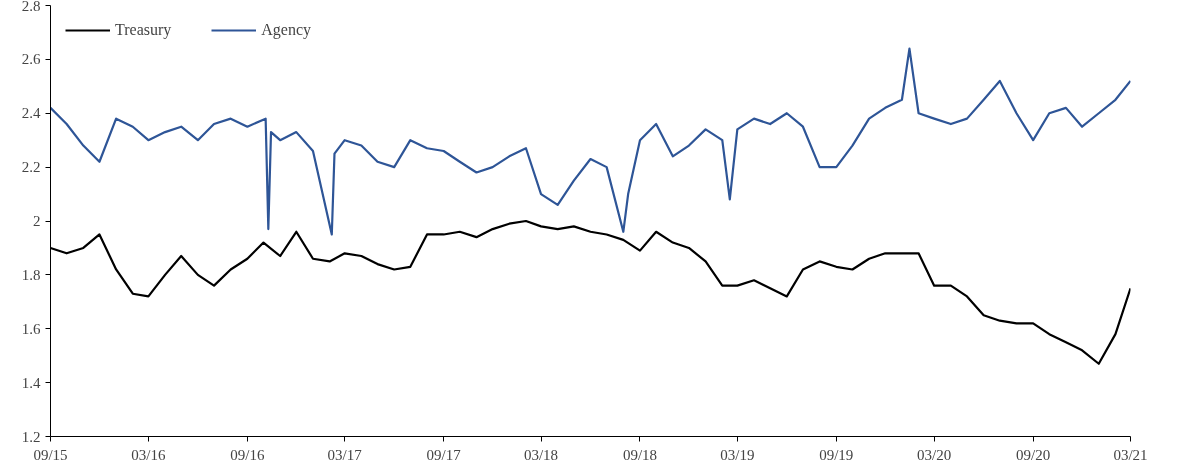 The width and height of the screenshot is (1177, 470). What do you see at coordinates (286, 30) in the screenshot?
I see `legend-label: Agency` at bounding box center [286, 30].